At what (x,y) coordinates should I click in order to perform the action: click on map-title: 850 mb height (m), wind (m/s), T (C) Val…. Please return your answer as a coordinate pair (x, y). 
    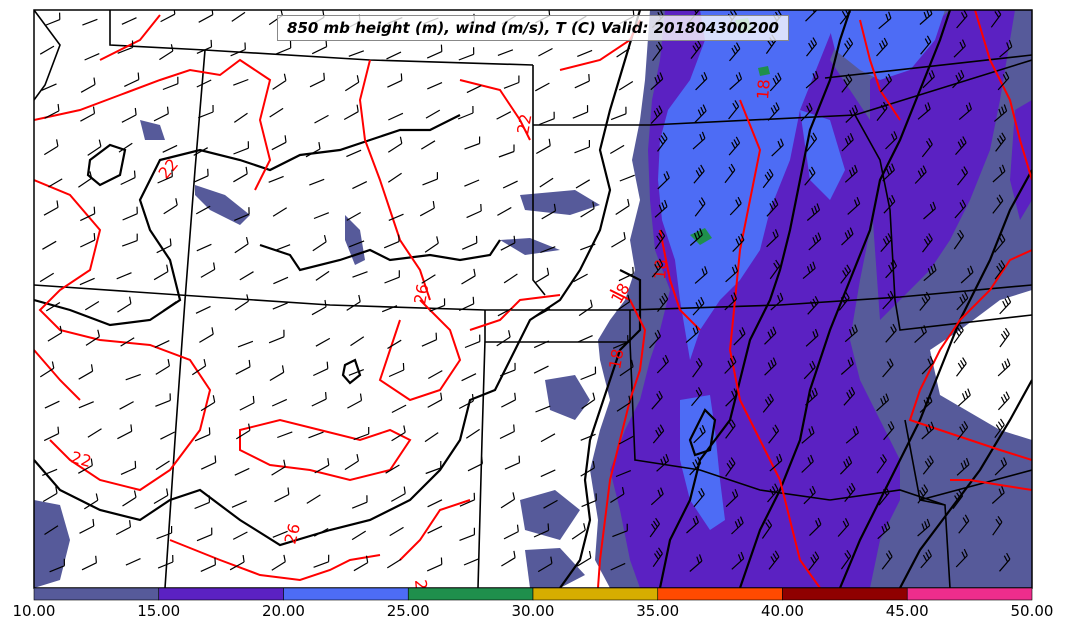
    Looking at the image, I should click on (533, 28).